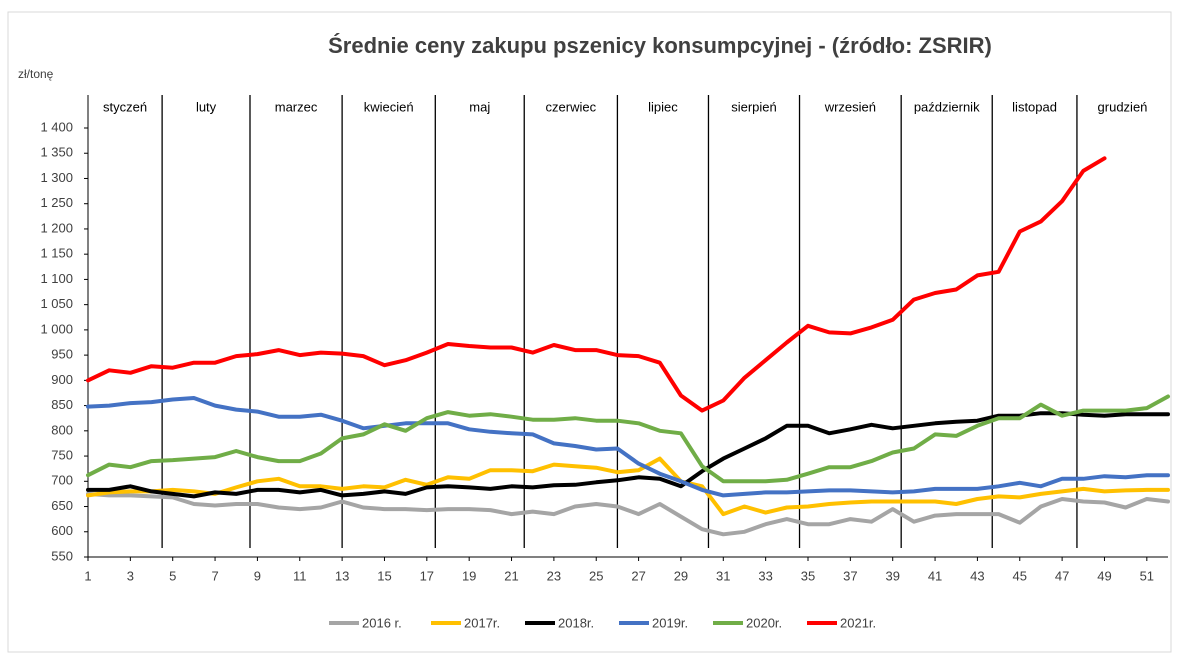 This screenshot has width=1180, height=662. What do you see at coordinates (479, 106) in the screenshot?
I see `month-label: maj` at bounding box center [479, 106].